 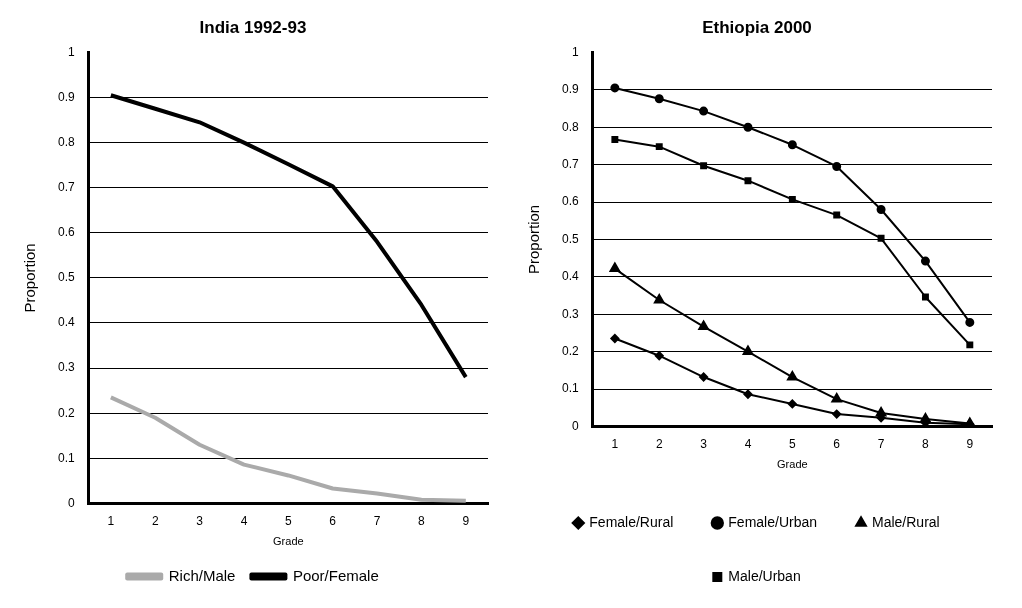 What do you see at coordinates (202, 575) in the screenshot?
I see `legend-label: Rich/Male` at bounding box center [202, 575].